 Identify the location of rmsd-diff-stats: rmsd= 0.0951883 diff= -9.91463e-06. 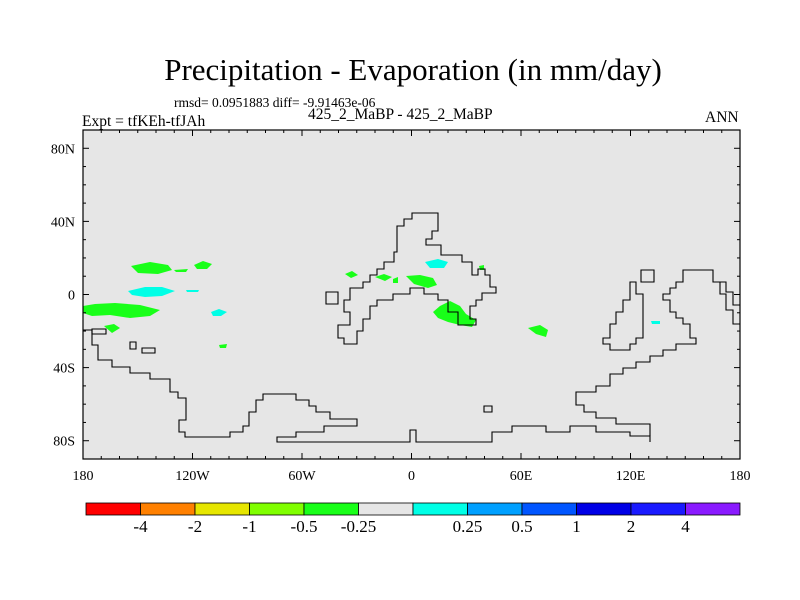
(275, 102).